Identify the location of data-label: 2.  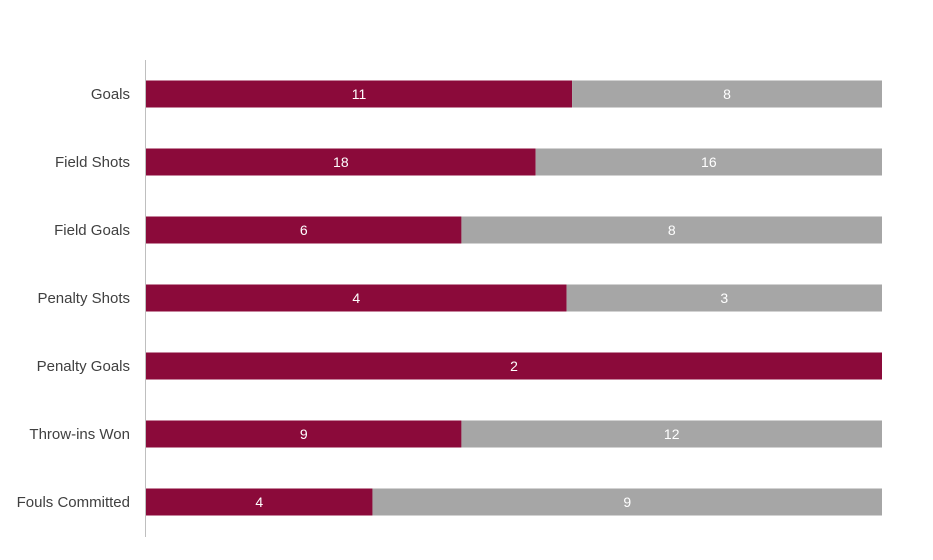
(514, 366).